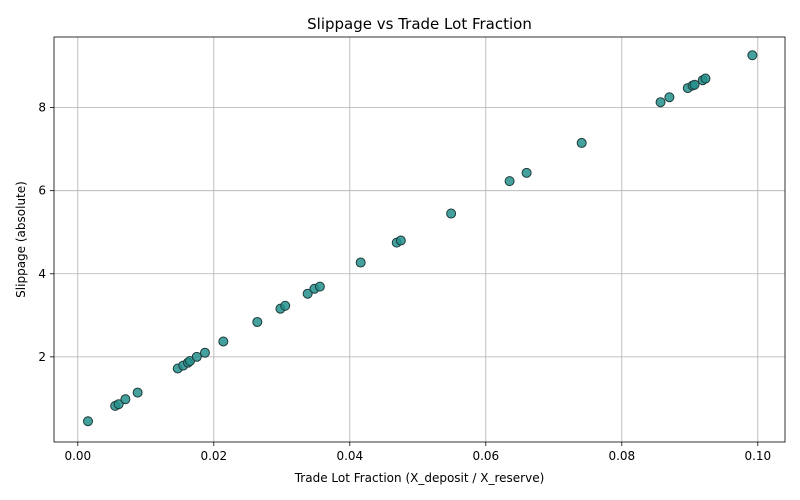 This screenshot has width=800, height=500. I want to click on x-tick-label: 0.04, so click(349, 456).